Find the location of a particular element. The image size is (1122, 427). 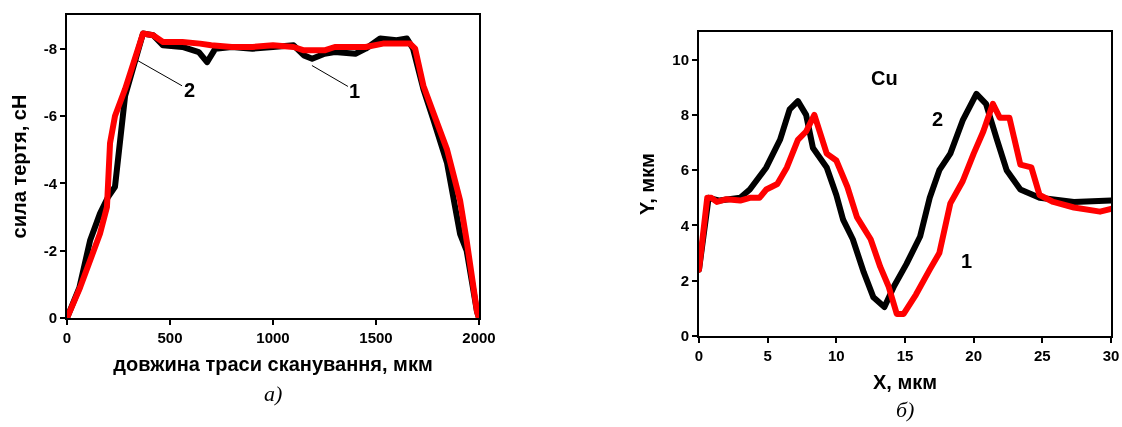

y-tick-label: 10 is located at coordinates (680, 59).